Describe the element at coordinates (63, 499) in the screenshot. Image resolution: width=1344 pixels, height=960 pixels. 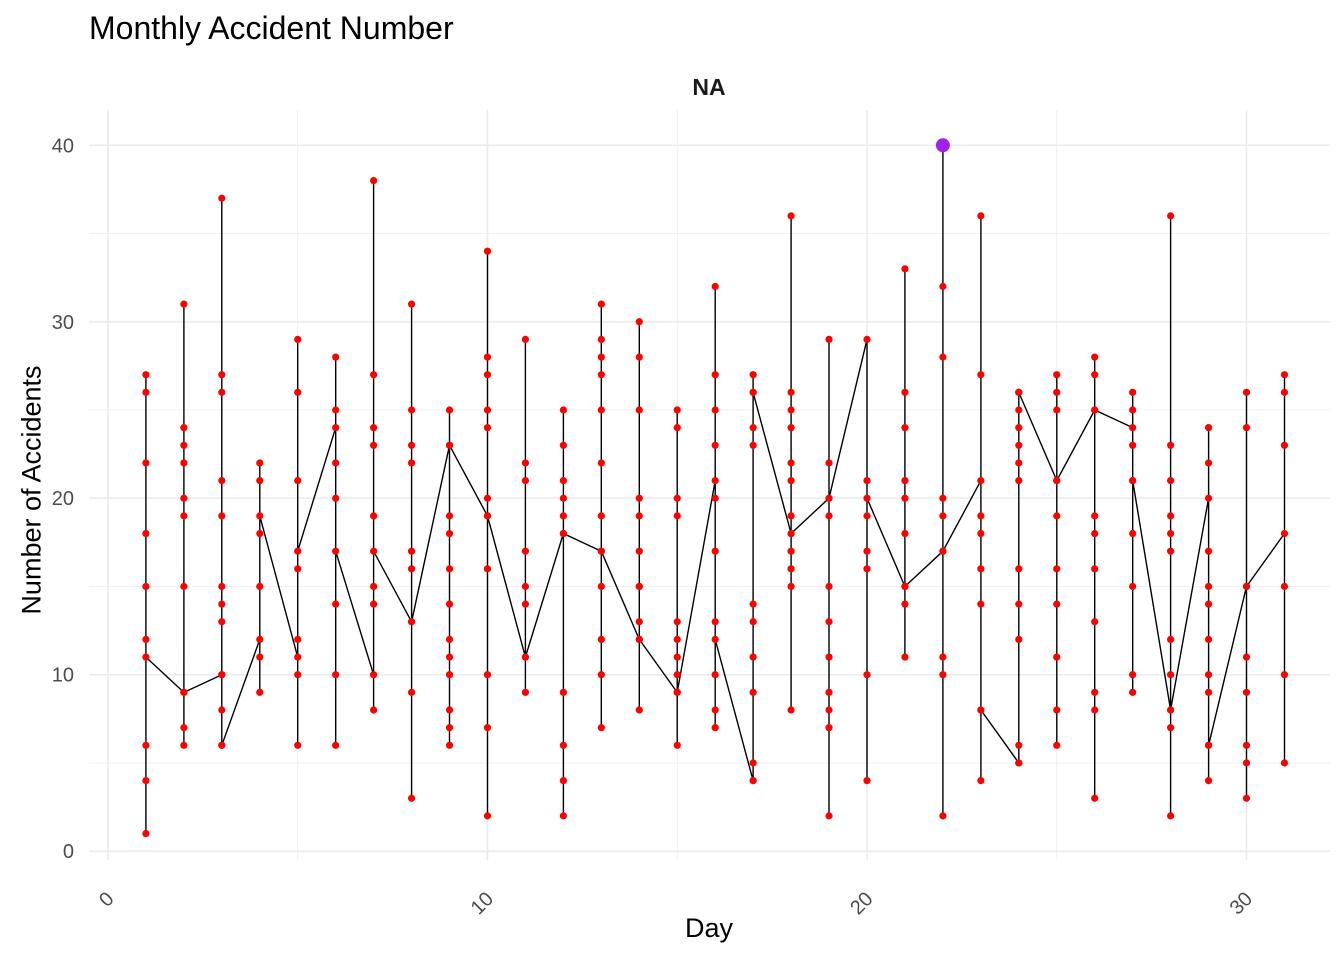
I see `y-tick-label: 20` at that location.